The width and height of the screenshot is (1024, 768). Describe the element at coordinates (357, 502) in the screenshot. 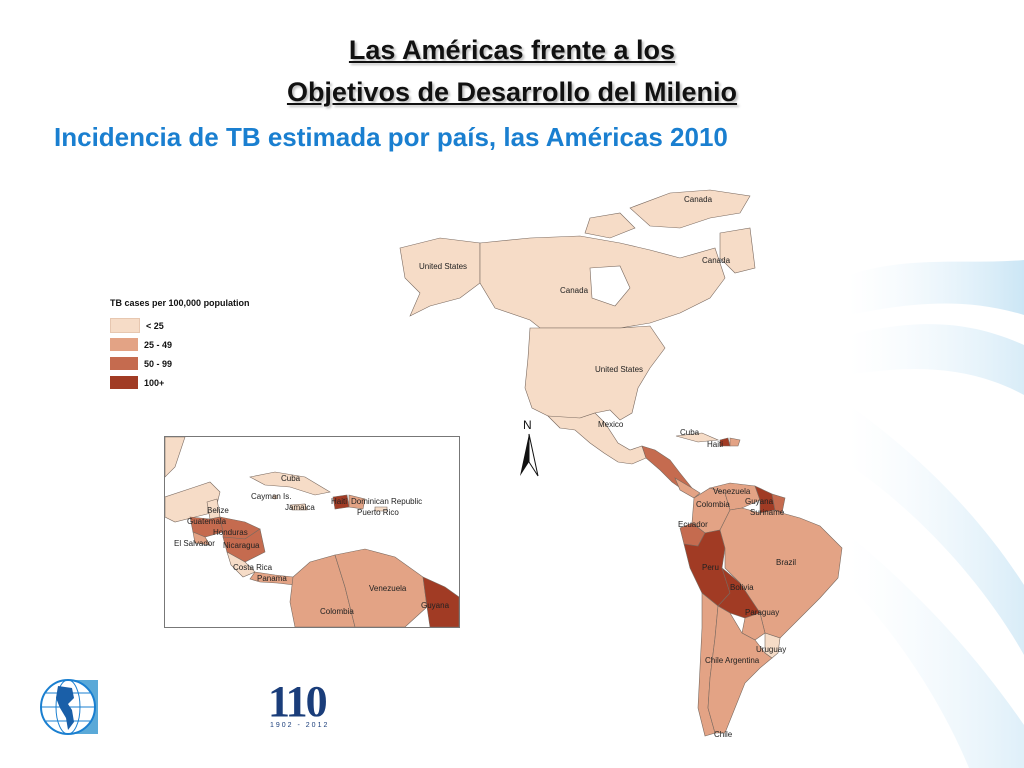

I see `inset-region-dominican` at that location.